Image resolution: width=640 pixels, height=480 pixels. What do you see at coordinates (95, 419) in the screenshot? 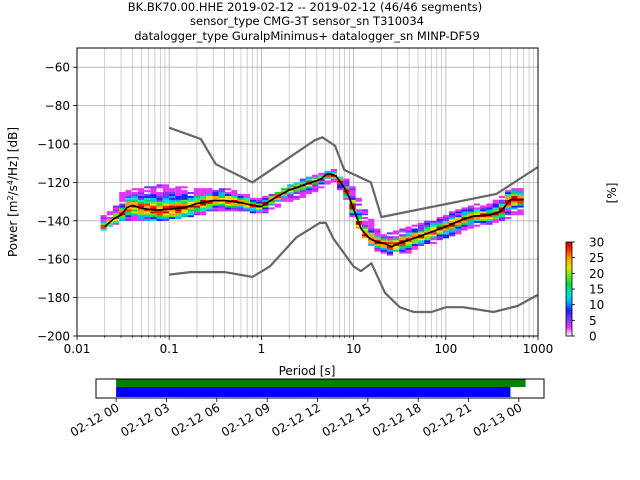
I see `timeline-tick-label: 02-12 00` at bounding box center [95, 419].